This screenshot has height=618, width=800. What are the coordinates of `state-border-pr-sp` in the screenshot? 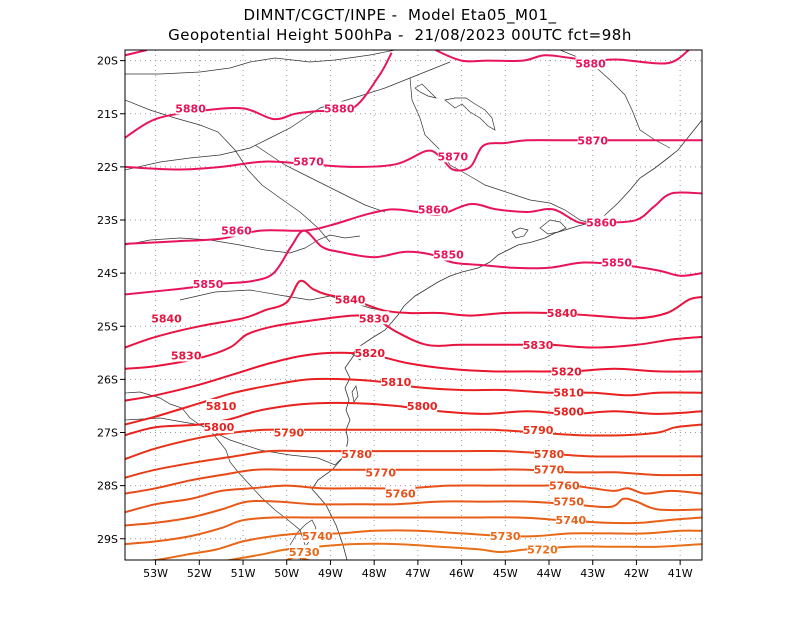 It's located at (288, 116).